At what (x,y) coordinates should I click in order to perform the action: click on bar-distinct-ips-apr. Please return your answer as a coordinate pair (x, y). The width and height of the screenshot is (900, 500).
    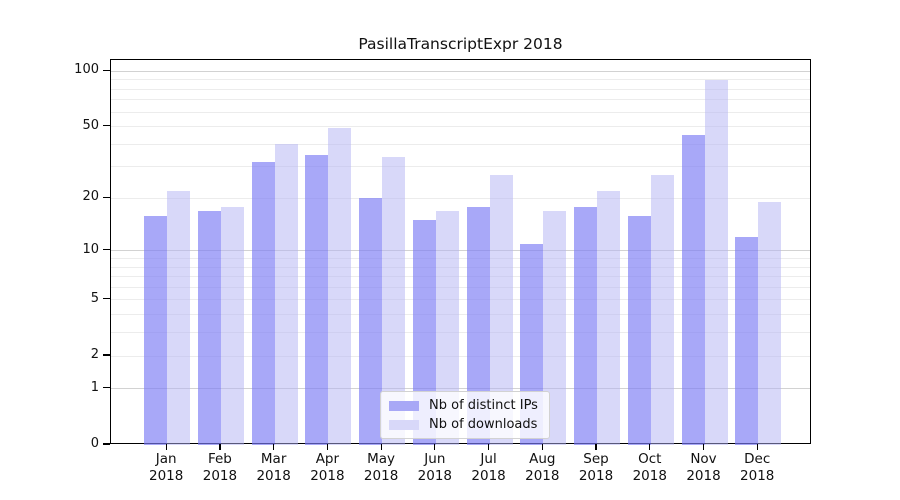
    Looking at the image, I should click on (317, 299).